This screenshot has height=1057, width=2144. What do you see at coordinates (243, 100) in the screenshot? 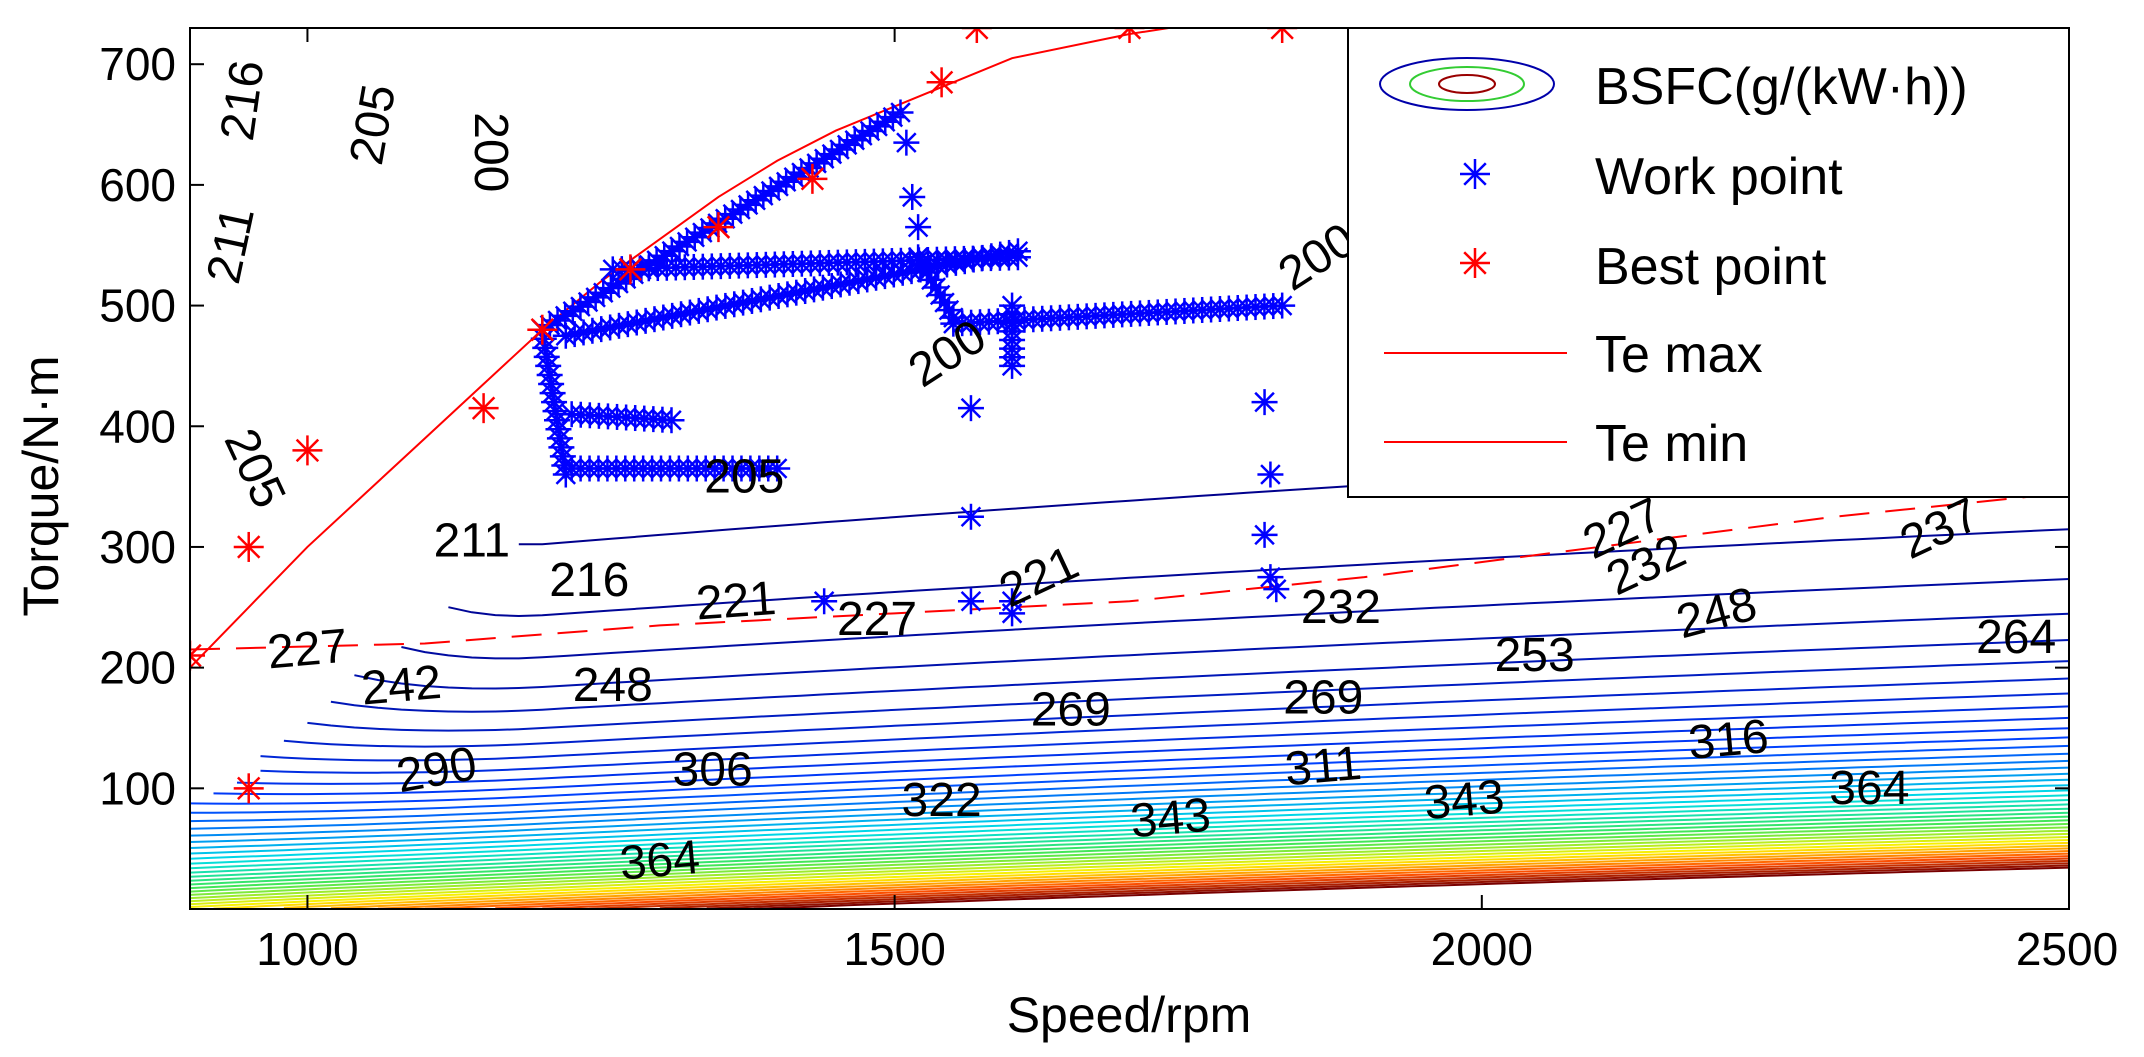
I see `contour-label: 216` at bounding box center [243, 100].